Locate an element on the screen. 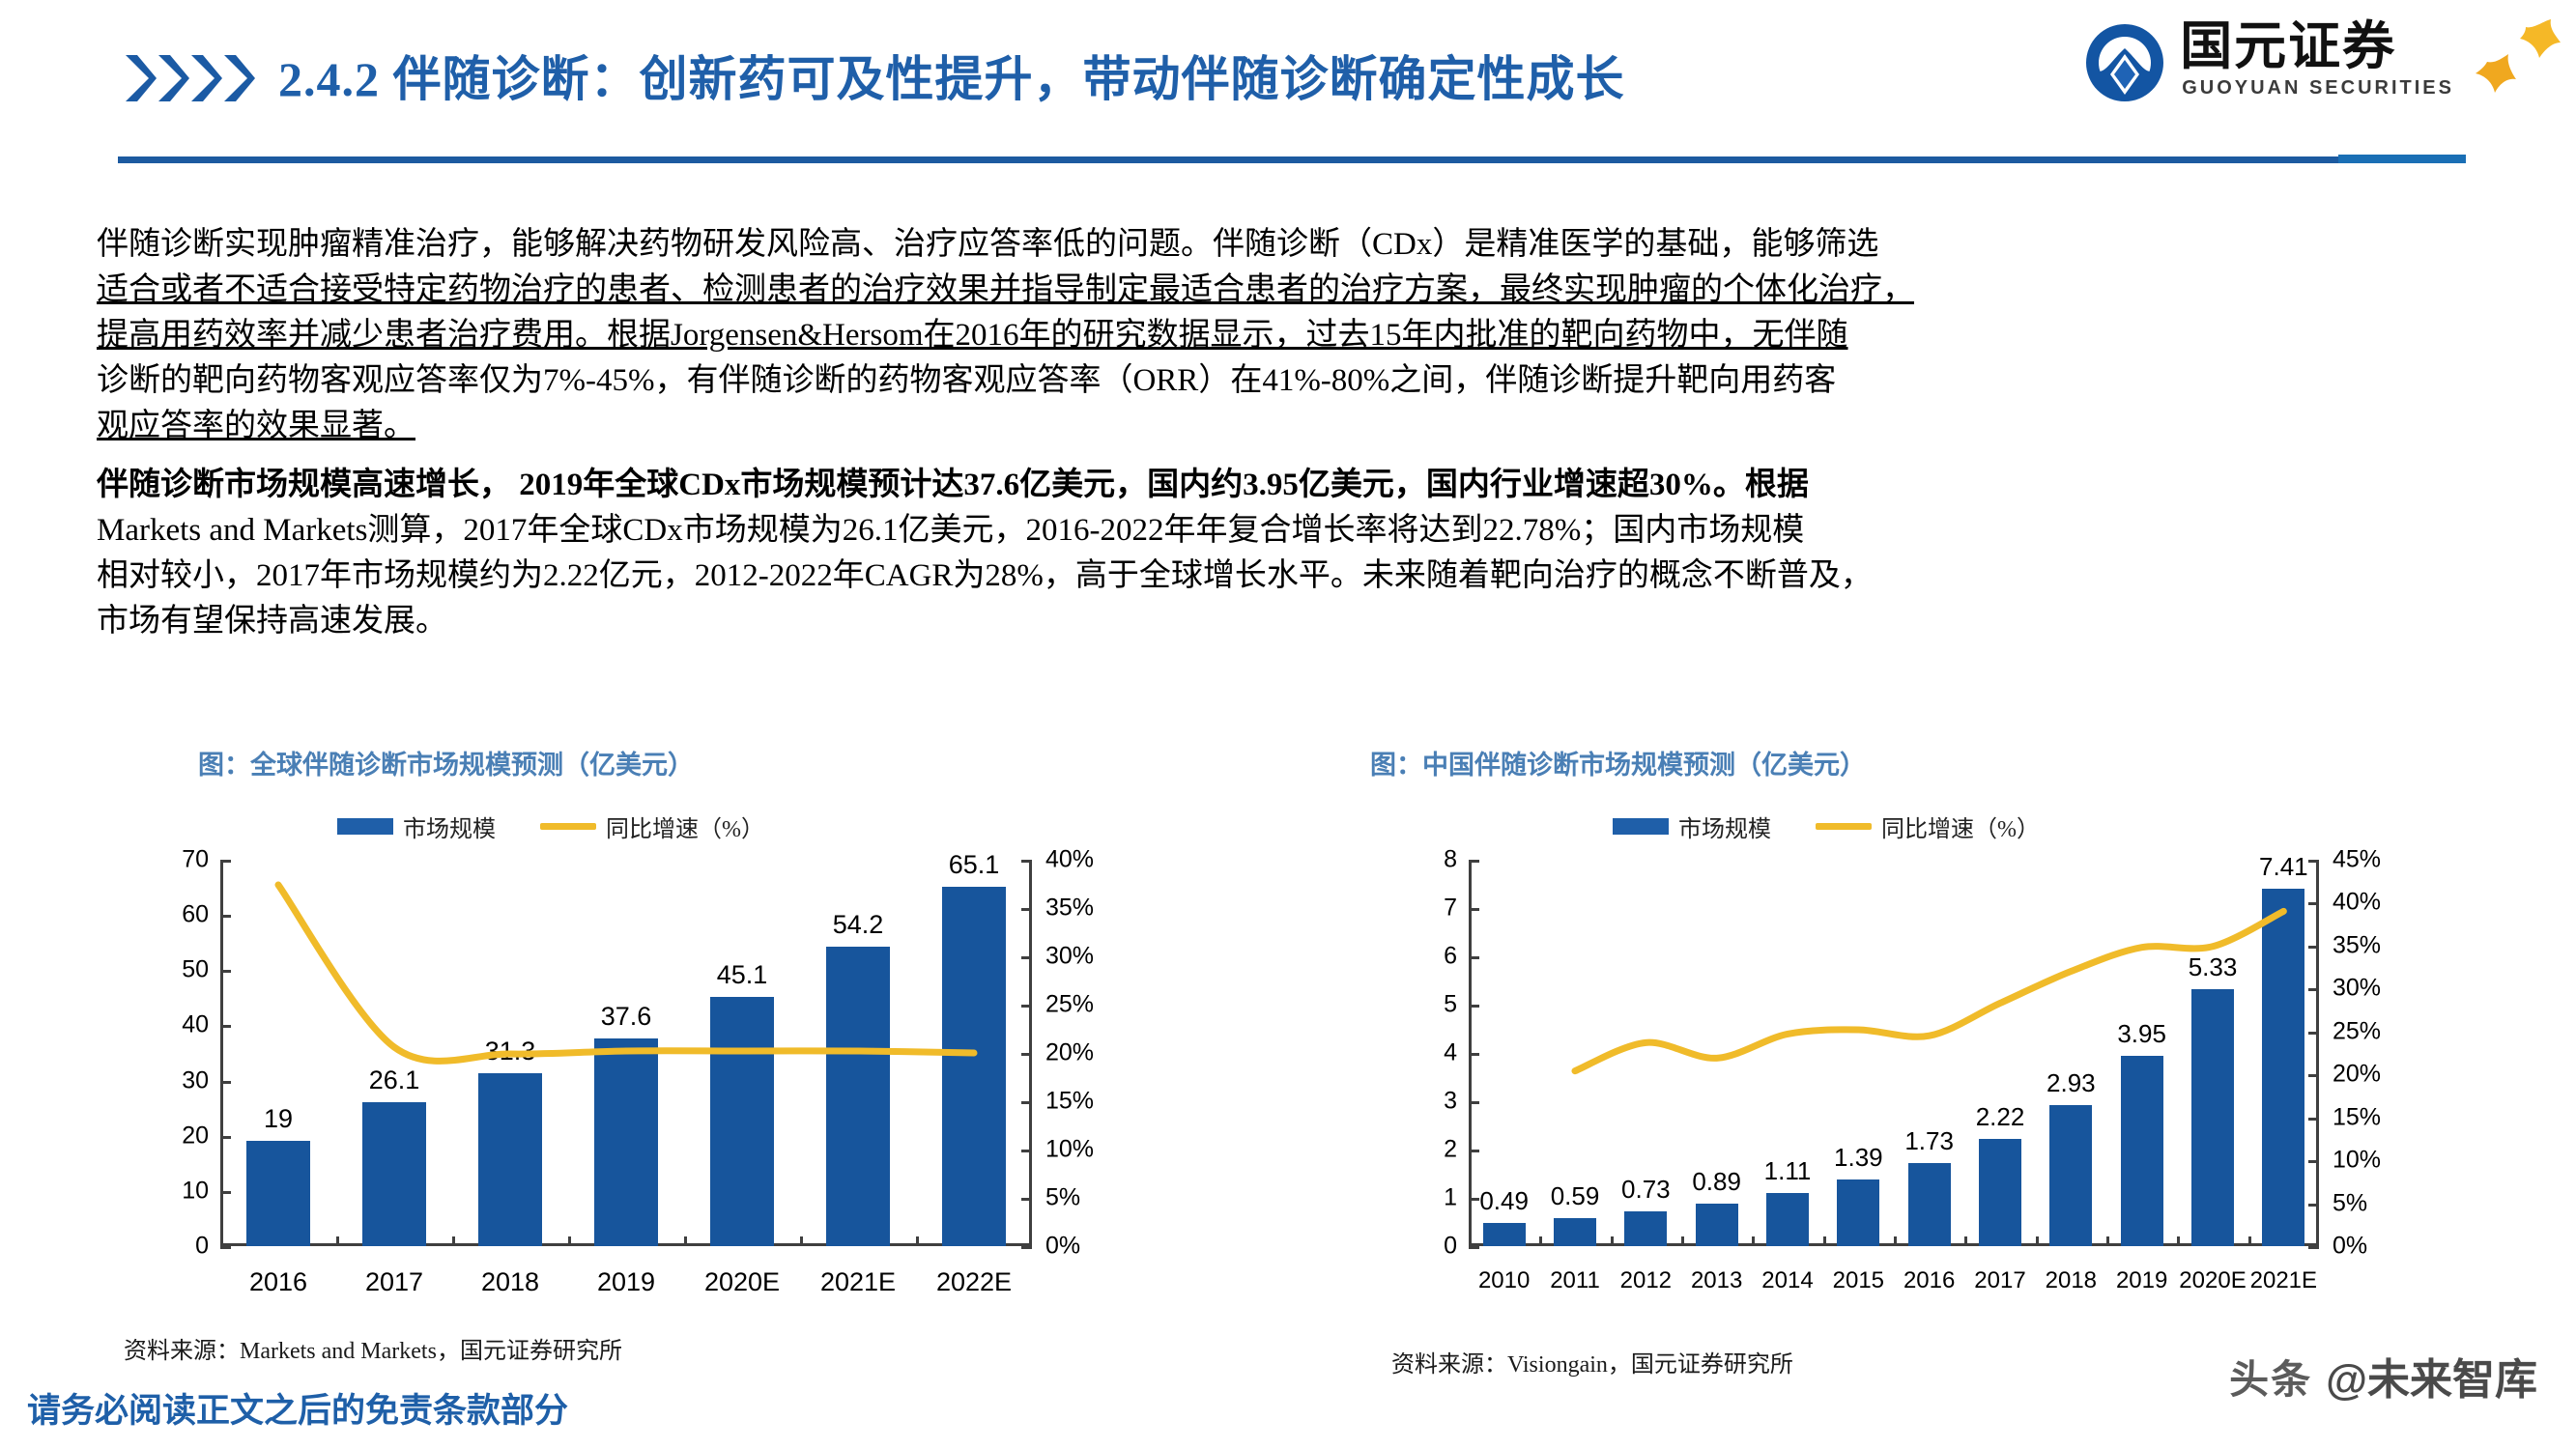  bar-value-label: 2.22 is located at coordinates (2000, 1116).